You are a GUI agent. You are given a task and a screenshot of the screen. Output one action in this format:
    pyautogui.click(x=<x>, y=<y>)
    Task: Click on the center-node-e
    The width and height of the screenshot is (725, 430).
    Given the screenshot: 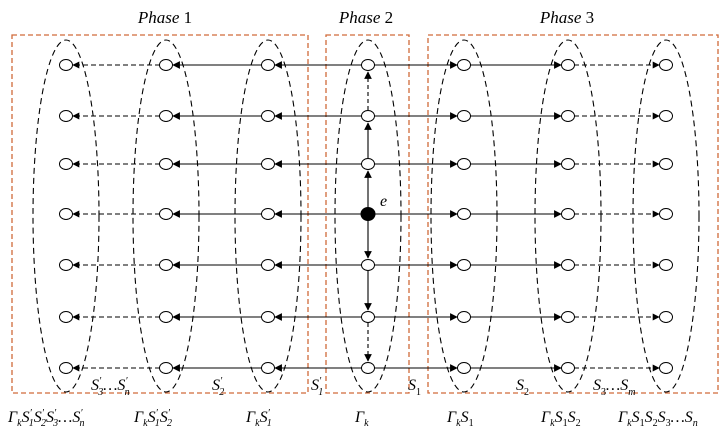 What is the action you would take?
    pyautogui.click(x=368, y=214)
    